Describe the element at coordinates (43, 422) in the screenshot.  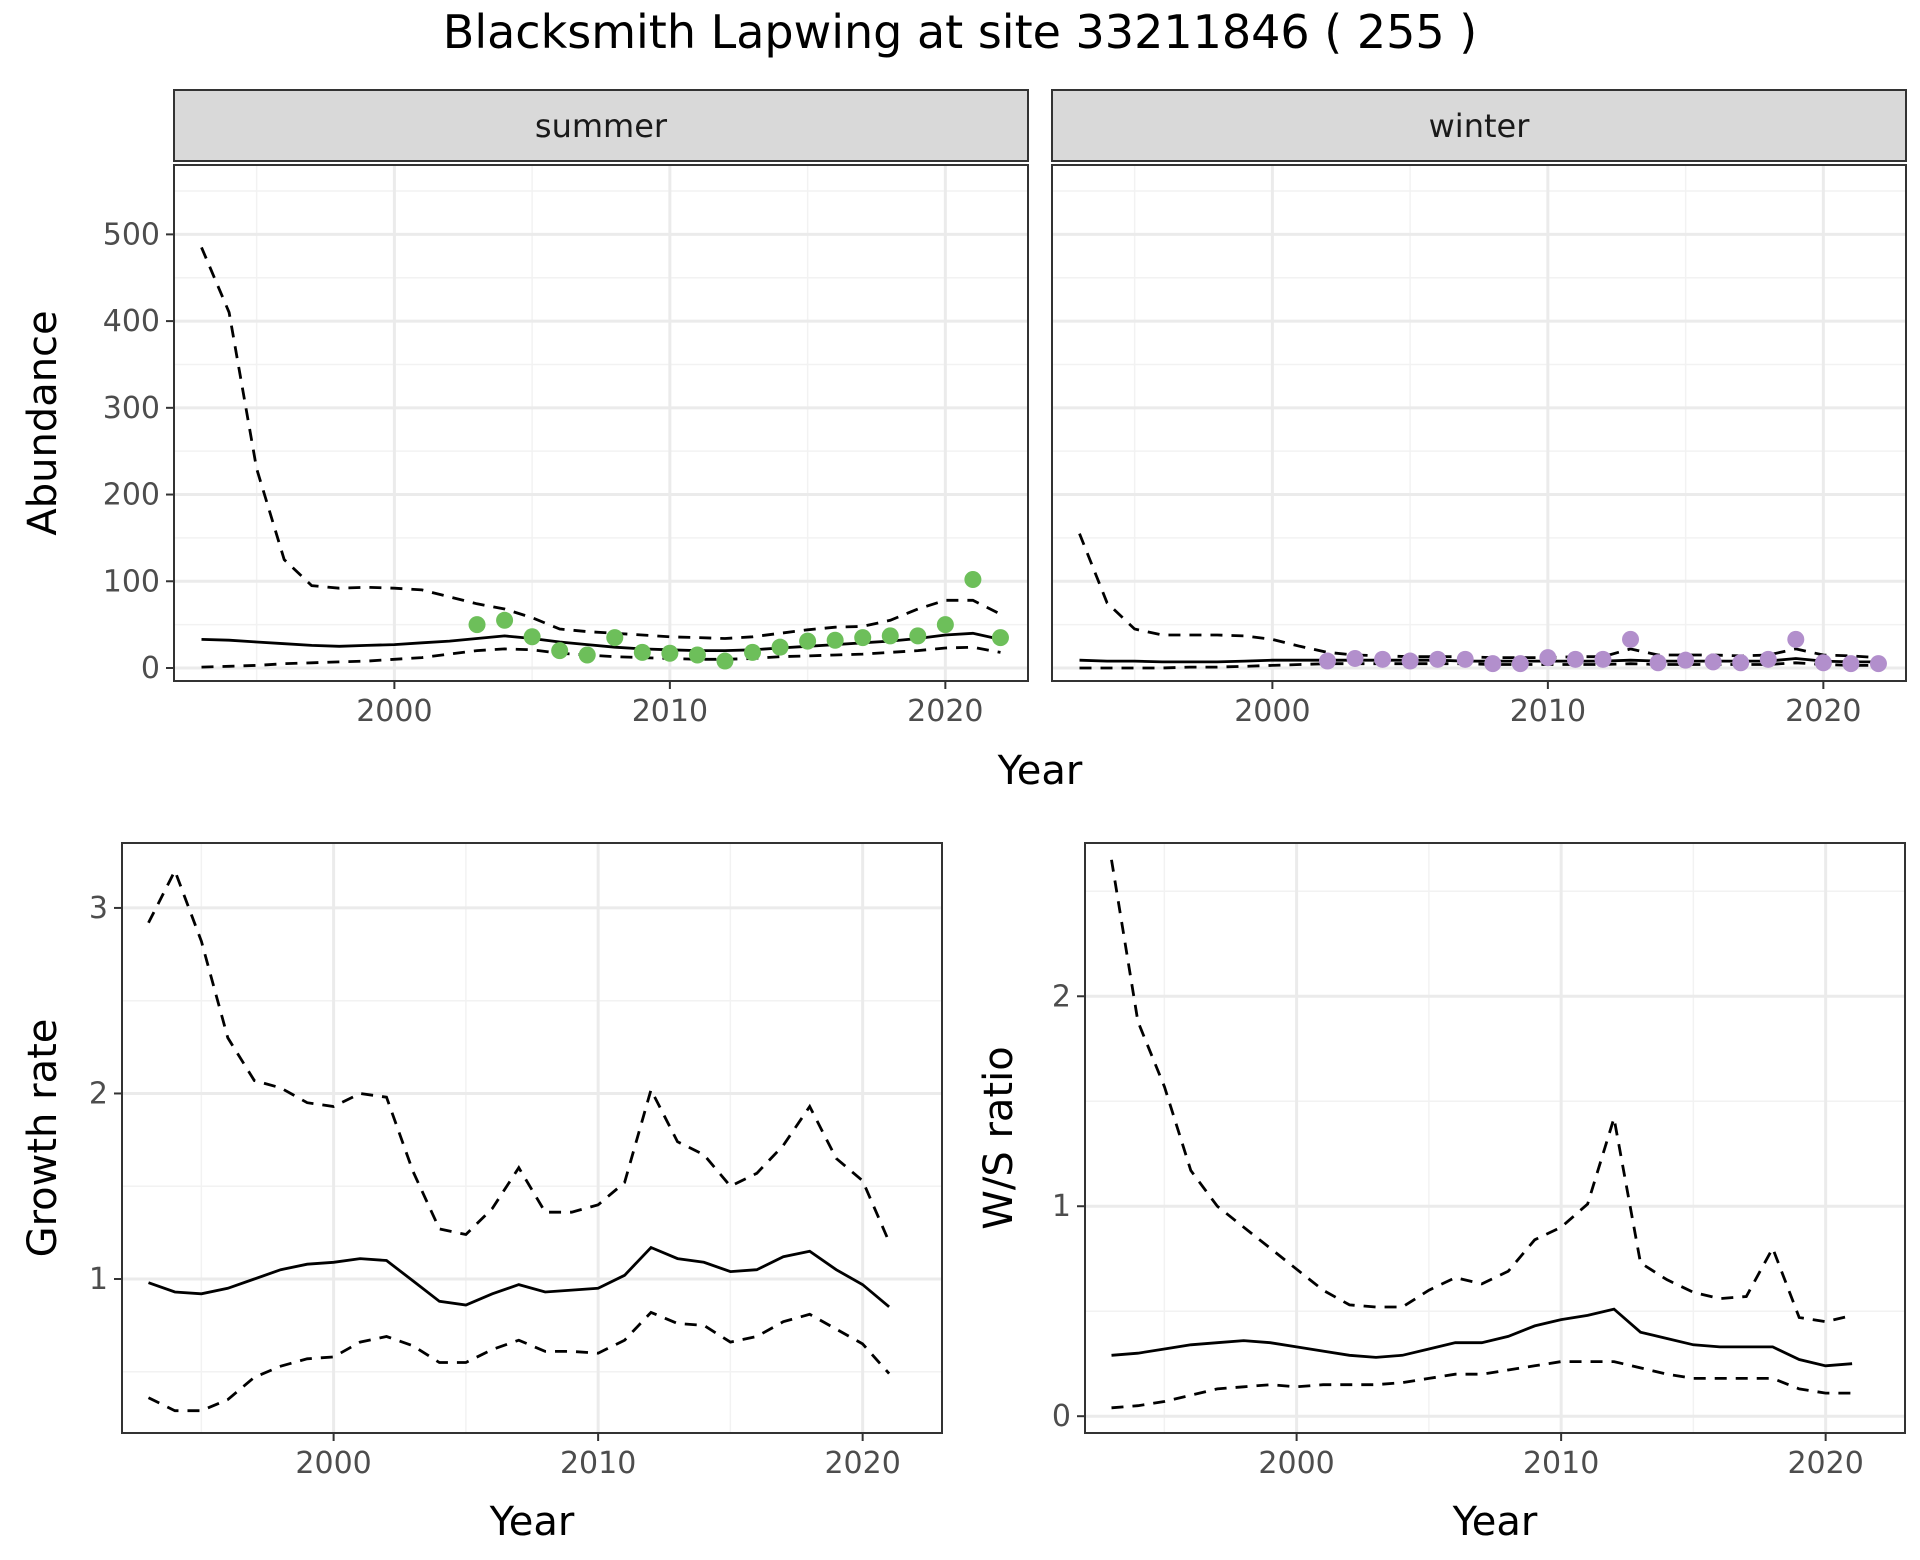
I see `y-axis-title: Abundance` at that location.